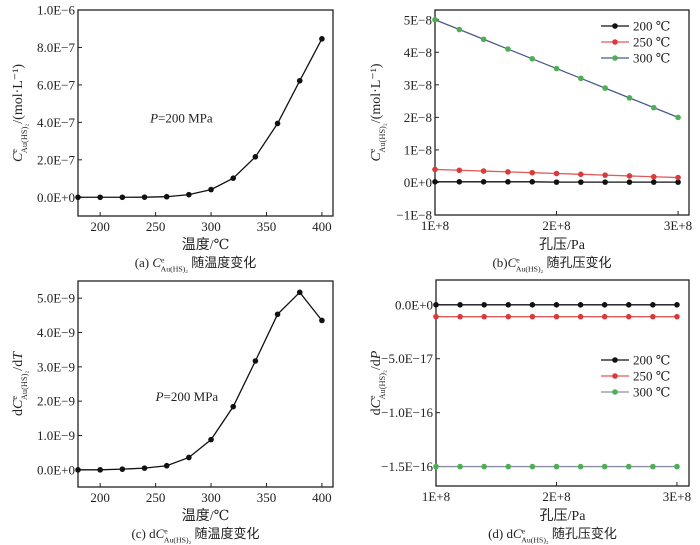 Image resolution: width=700 pixels, height=545 pixels. I want to click on y-tick-label: 4E−8, so click(418, 52).